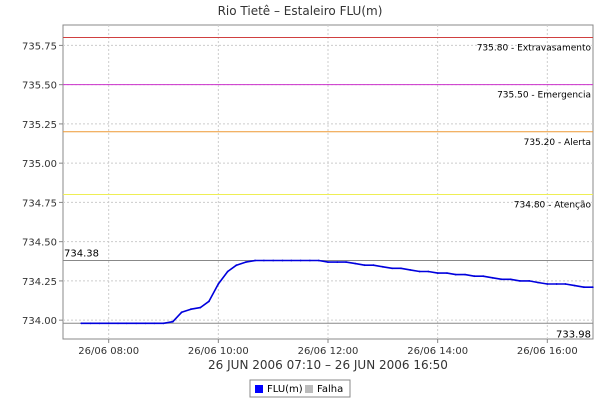 This screenshot has width=600, height=404. Describe the element at coordinates (259, 389) in the screenshot. I see `legend-swatch-flu` at that location.